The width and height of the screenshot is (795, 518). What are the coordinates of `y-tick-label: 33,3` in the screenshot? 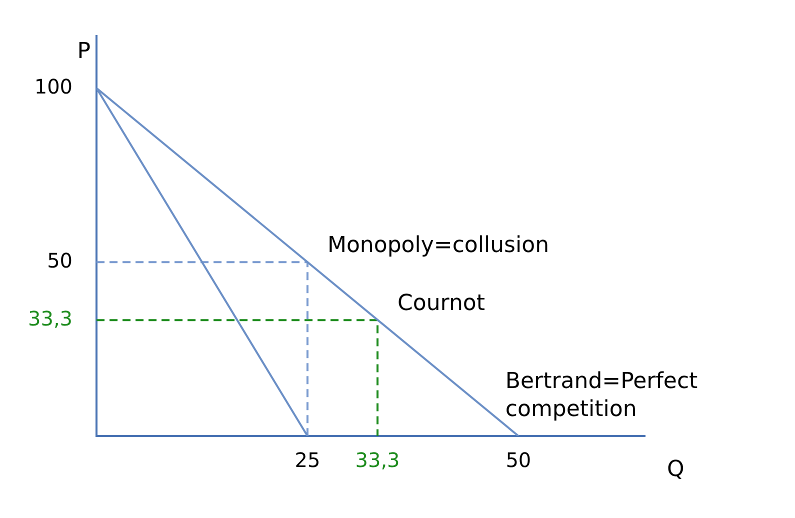 It's located at (50, 318).